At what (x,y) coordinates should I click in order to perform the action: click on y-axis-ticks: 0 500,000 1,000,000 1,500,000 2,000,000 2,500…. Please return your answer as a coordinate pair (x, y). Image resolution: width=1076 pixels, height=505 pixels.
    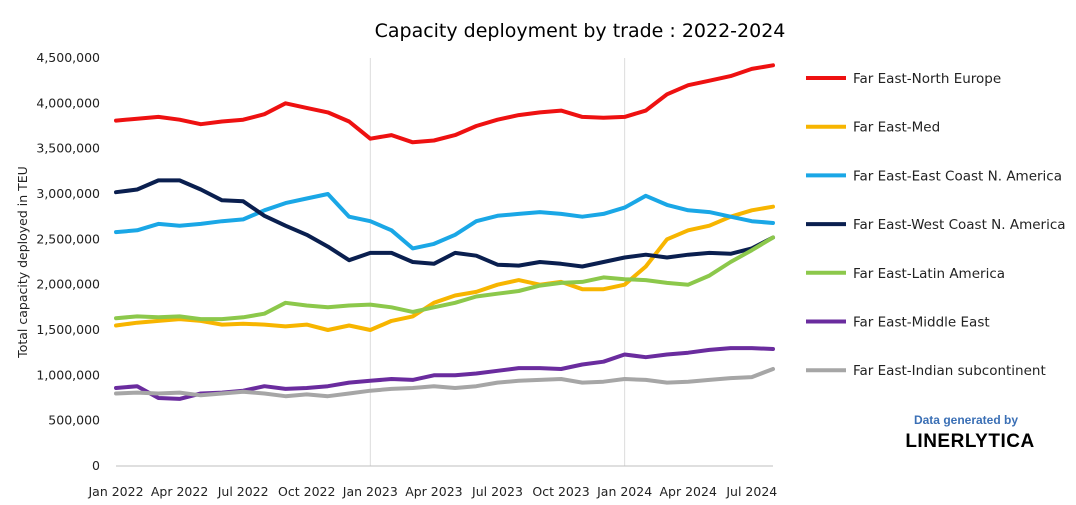
    Looking at the image, I should click on (68, 261).